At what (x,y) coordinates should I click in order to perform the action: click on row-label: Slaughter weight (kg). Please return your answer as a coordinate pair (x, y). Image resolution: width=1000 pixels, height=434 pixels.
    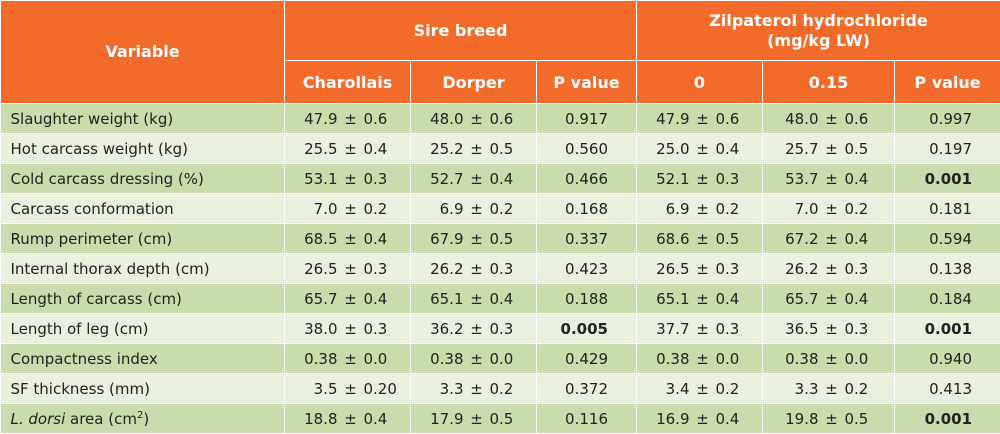
    Looking at the image, I should click on (143, 119).